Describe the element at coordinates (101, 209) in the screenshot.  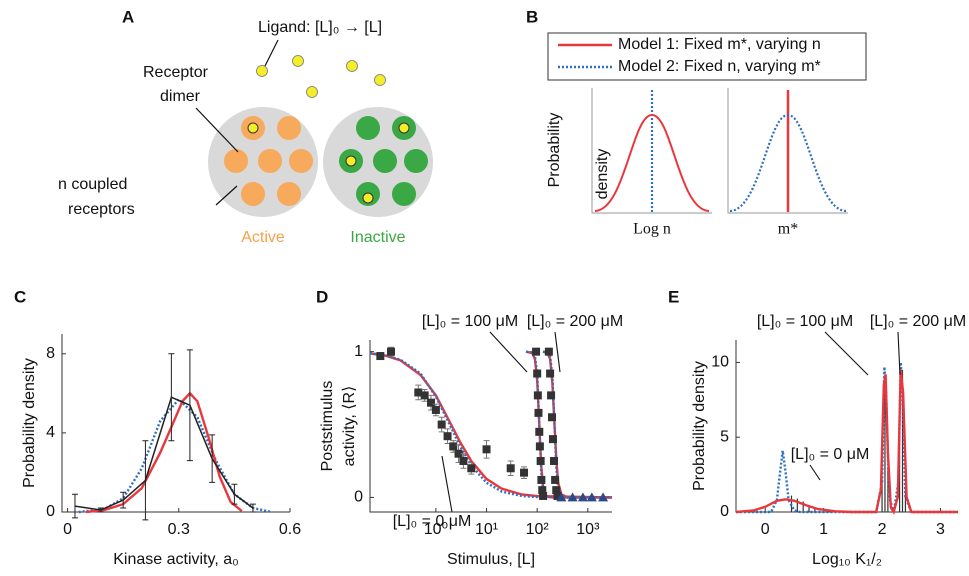
I see `coupled-label: receptors` at that location.